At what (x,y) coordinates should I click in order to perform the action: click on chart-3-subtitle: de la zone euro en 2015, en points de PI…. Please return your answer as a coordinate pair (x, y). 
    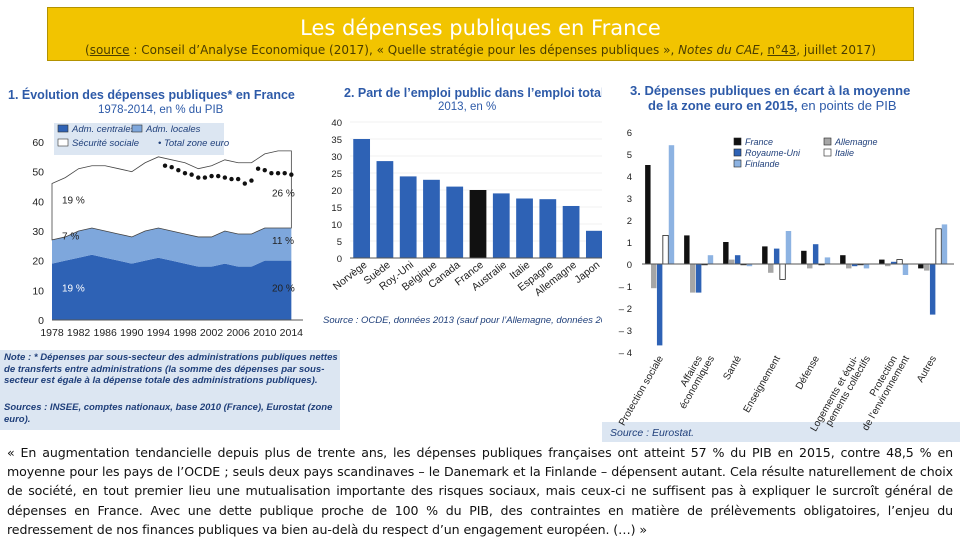
    Looking at the image, I should click on (772, 106).